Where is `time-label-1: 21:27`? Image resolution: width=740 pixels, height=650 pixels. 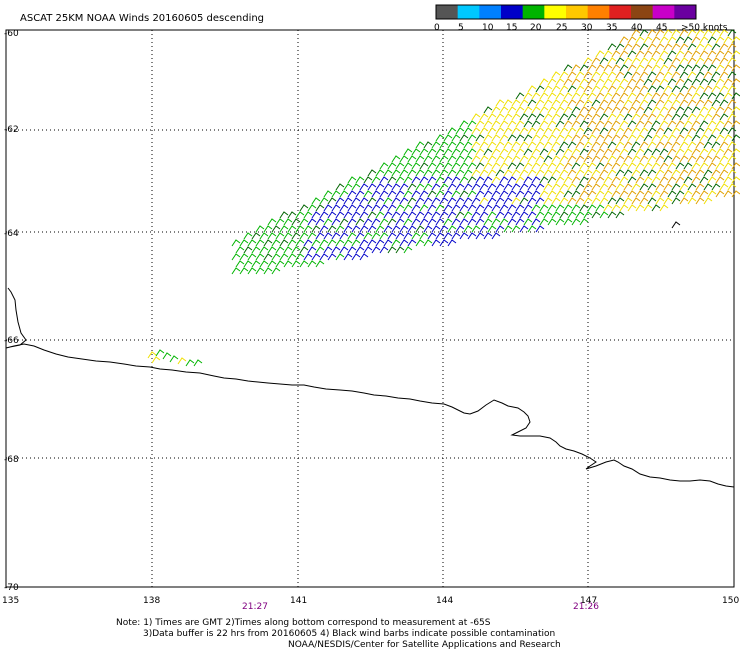
time-label-1: 21:27 is located at coordinates (255, 607).